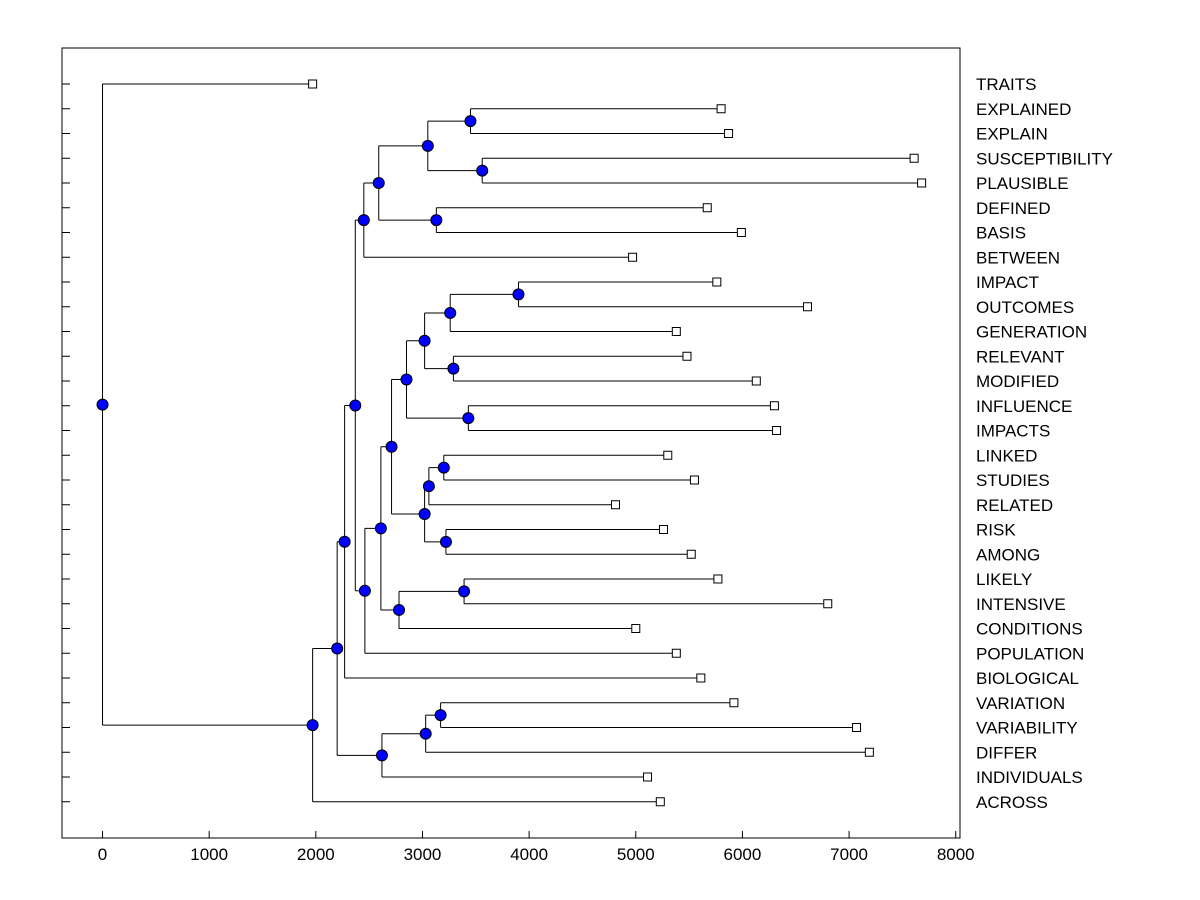 The height and width of the screenshot is (900, 1200). I want to click on leaf-label: STUDIES, so click(1013, 480).